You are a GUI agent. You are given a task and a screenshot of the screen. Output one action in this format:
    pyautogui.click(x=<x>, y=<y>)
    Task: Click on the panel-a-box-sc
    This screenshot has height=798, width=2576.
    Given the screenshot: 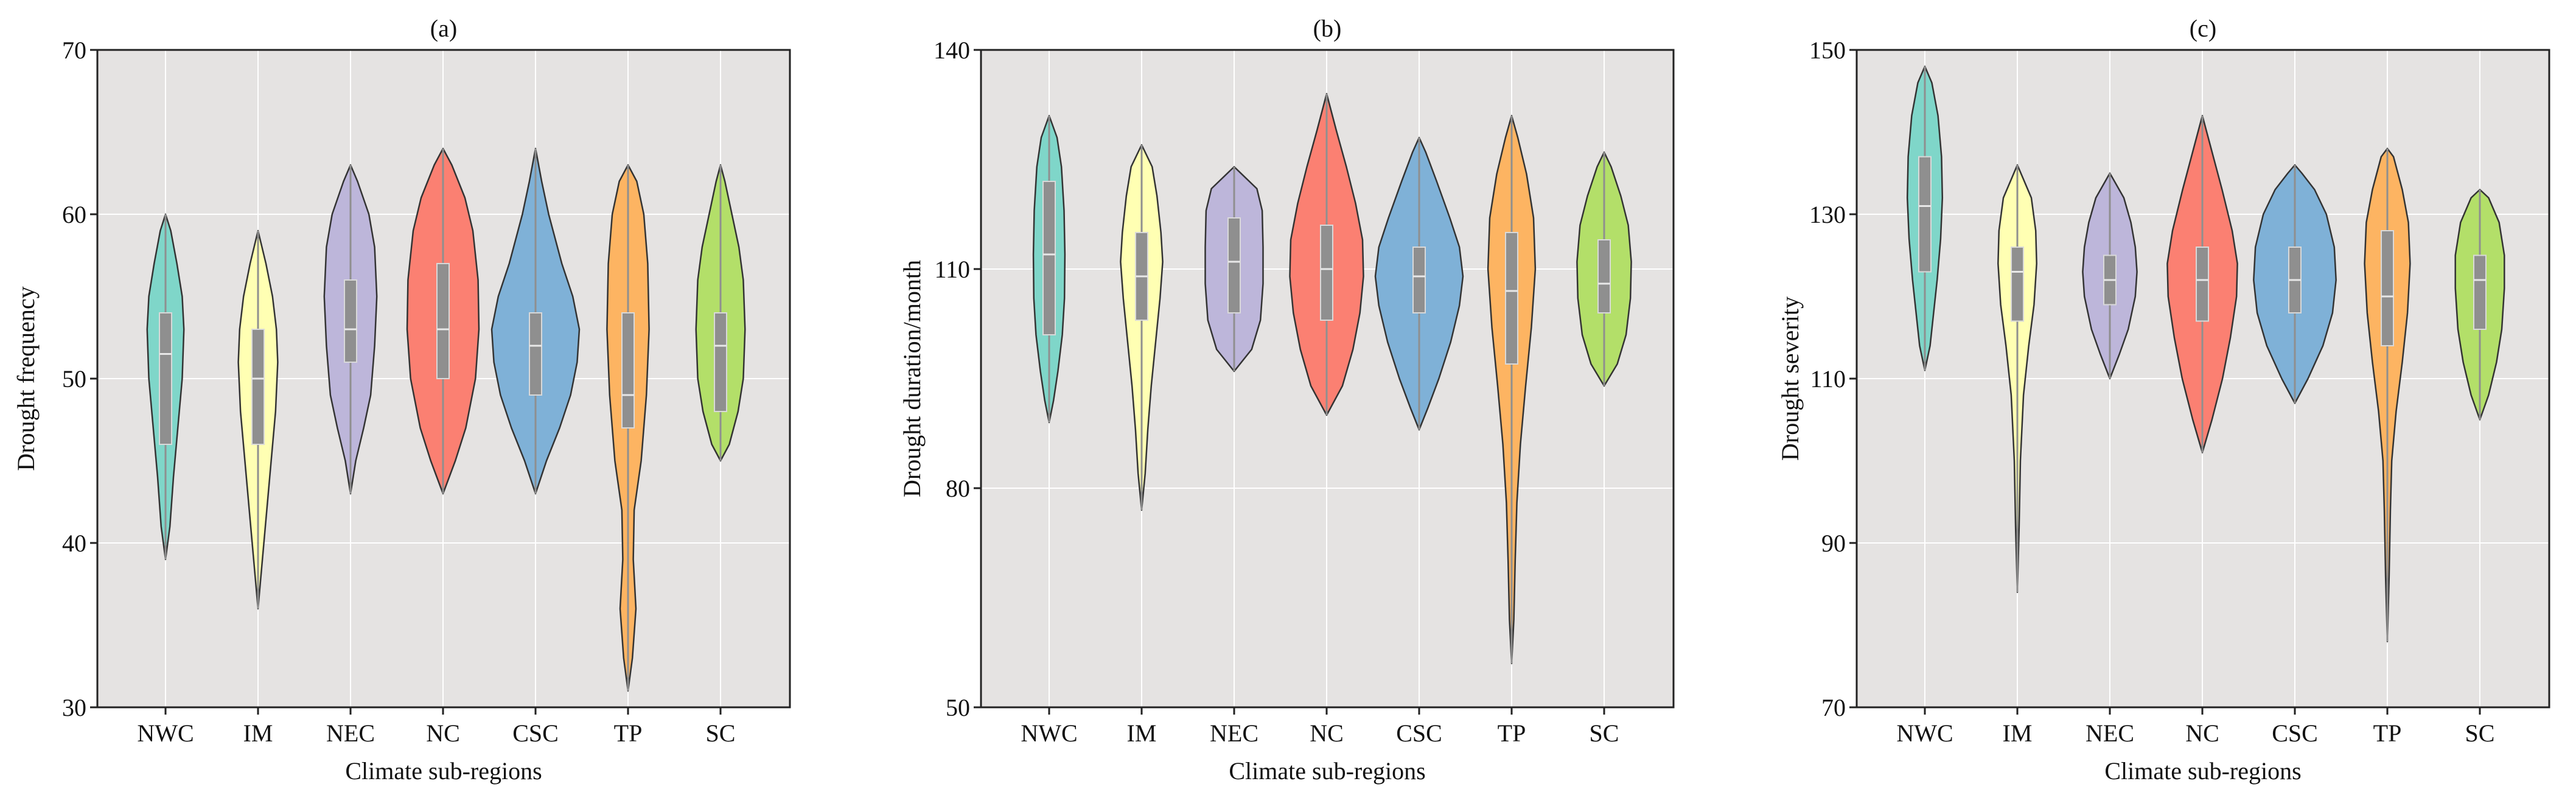 What is the action you would take?
    pyautogui.click(x=720, y=362)
    